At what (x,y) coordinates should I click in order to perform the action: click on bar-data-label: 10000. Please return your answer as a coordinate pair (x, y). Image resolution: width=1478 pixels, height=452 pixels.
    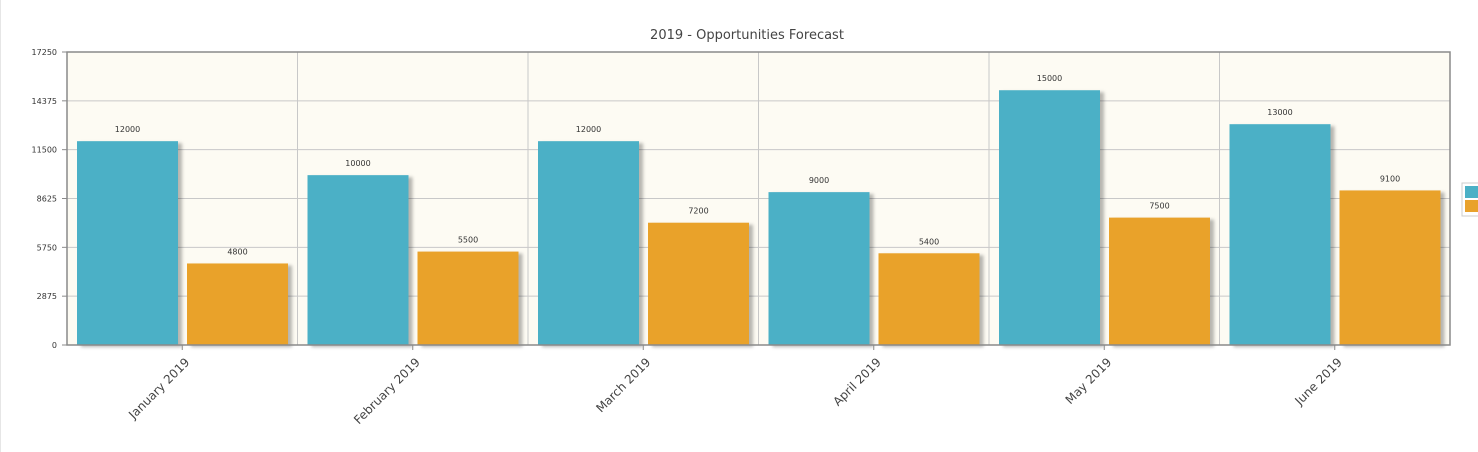
    Looking at the image, I should click on (357, 163).